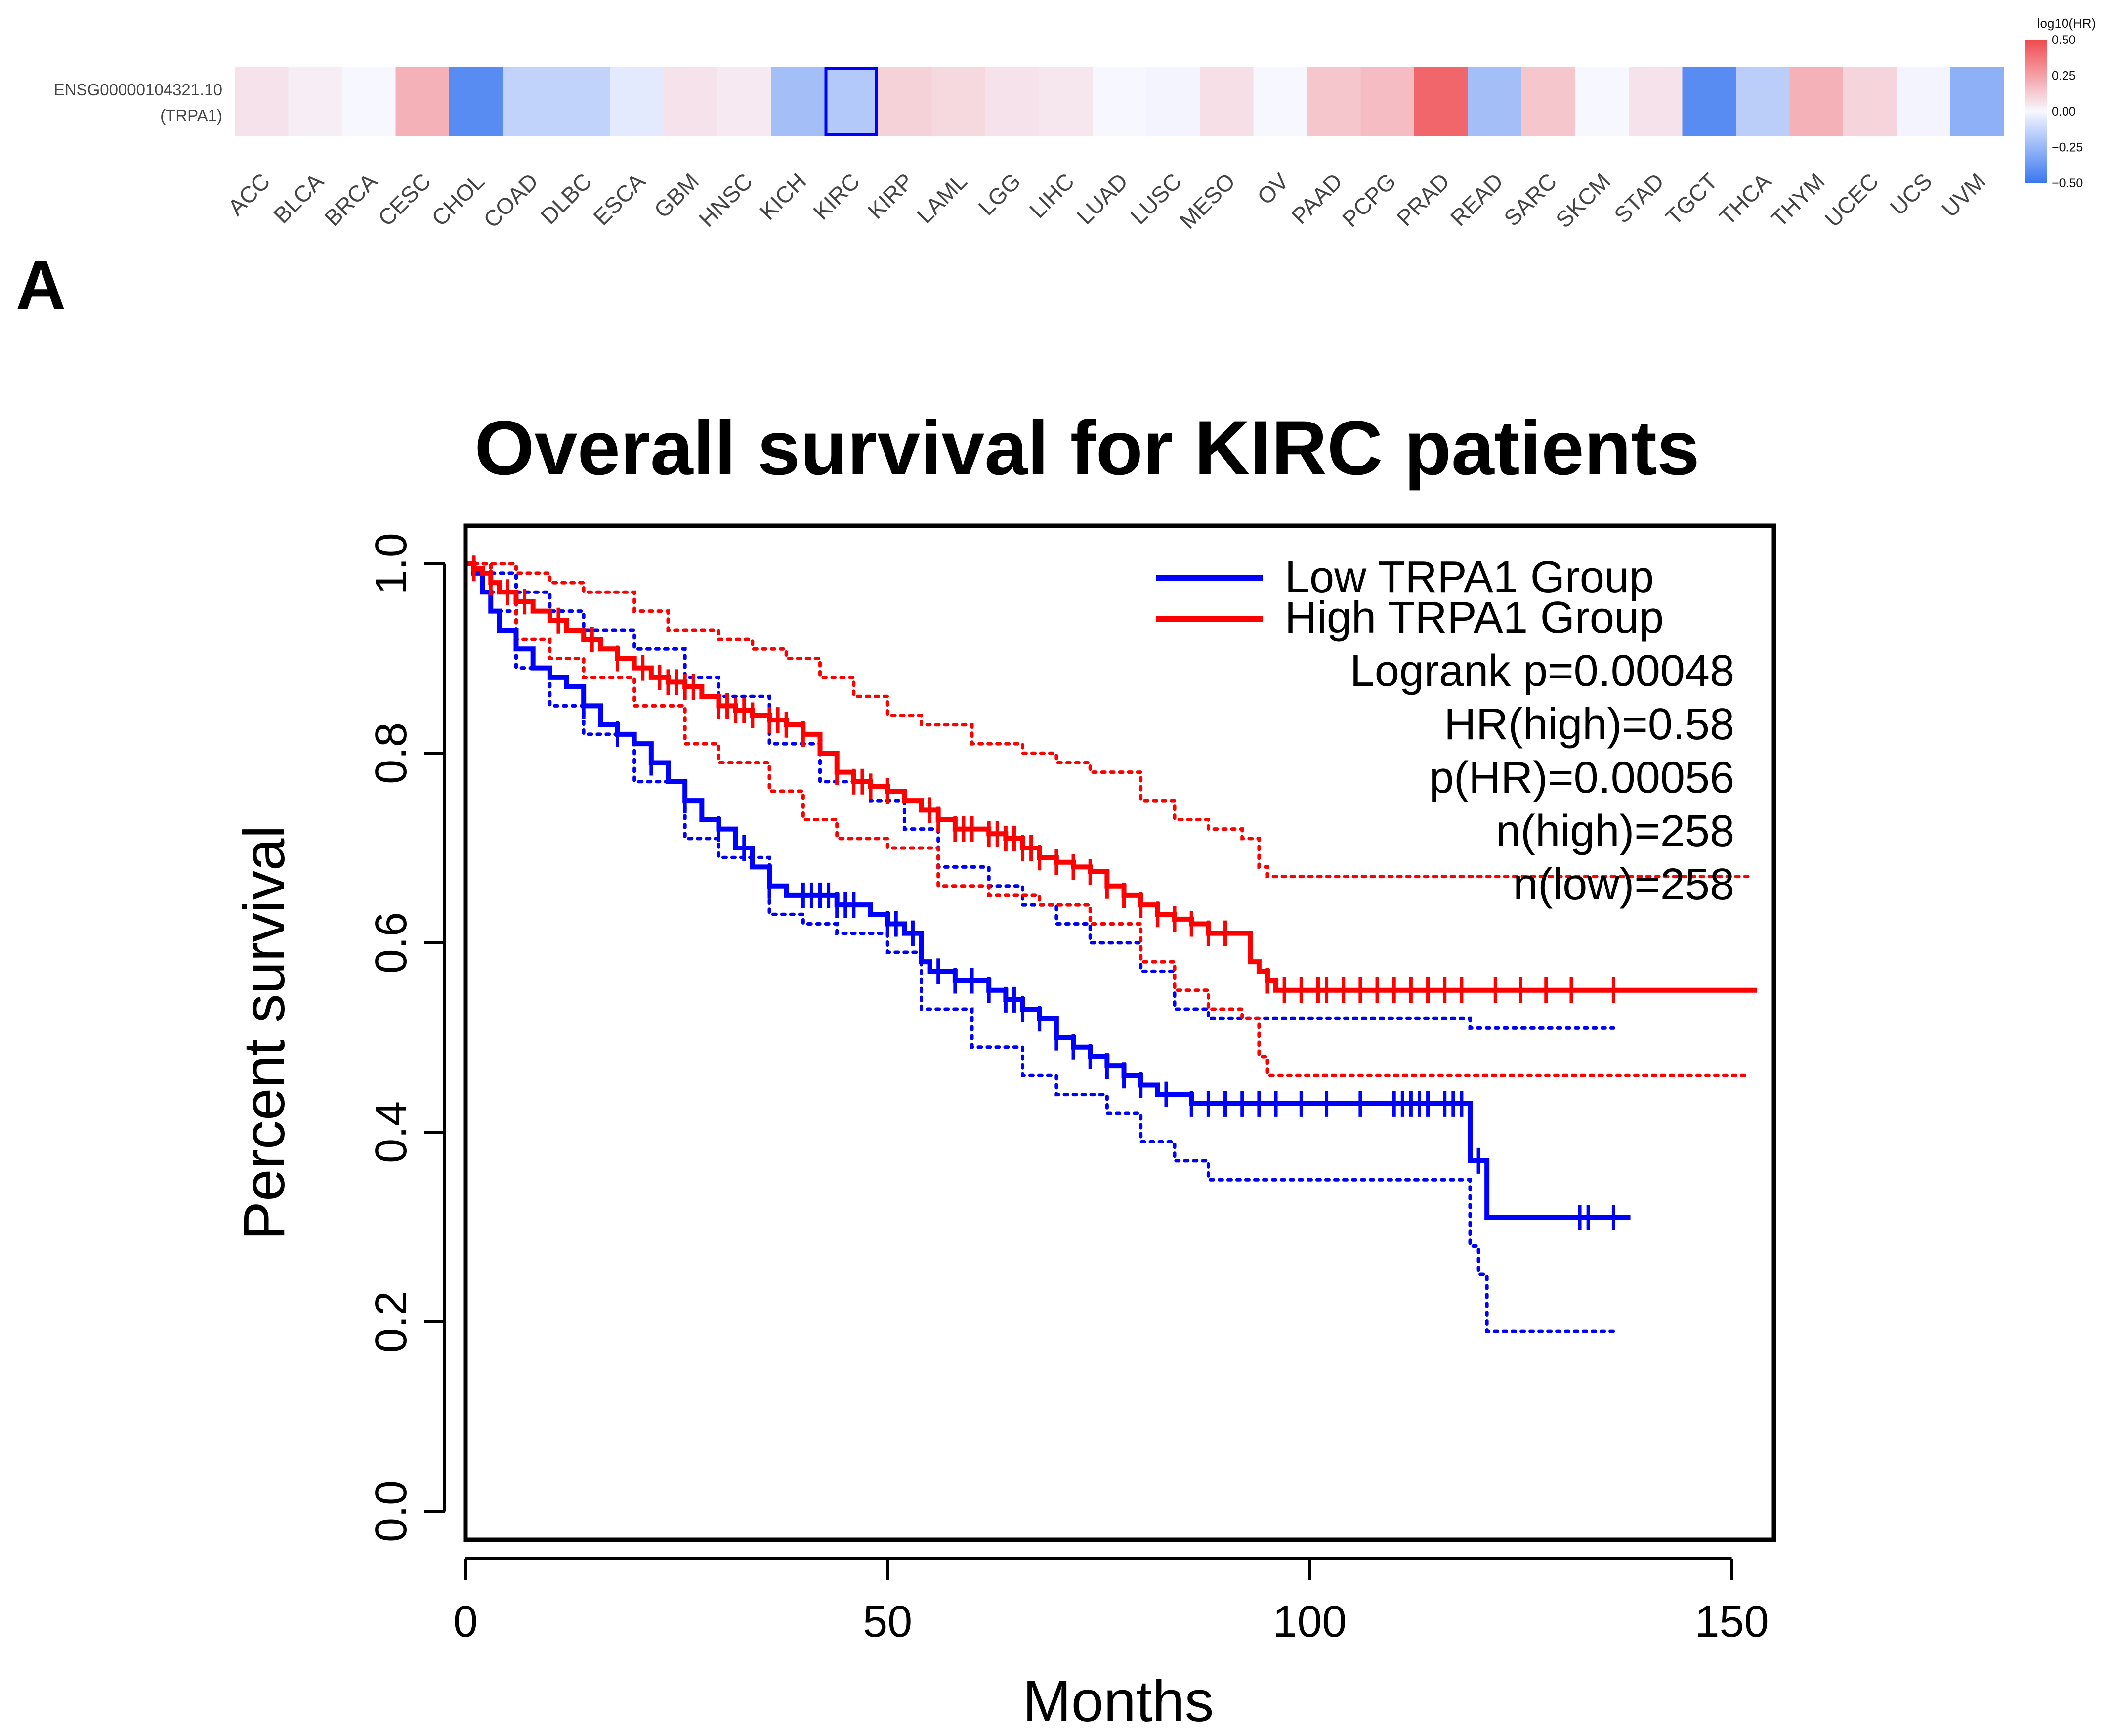 The image size is (2108, 1736). What do you see at coordinates (476, 101) in the screenshot?
I see `heatmap-cell-chol` at bounding box center [476, 101].